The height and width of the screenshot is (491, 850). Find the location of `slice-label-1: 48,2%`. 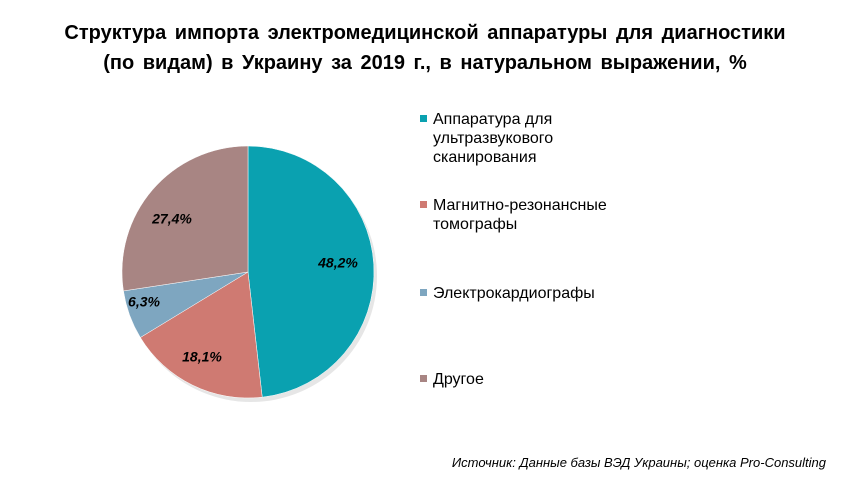

slice-label-1: 48,2% is located at coordinates (337, 263).